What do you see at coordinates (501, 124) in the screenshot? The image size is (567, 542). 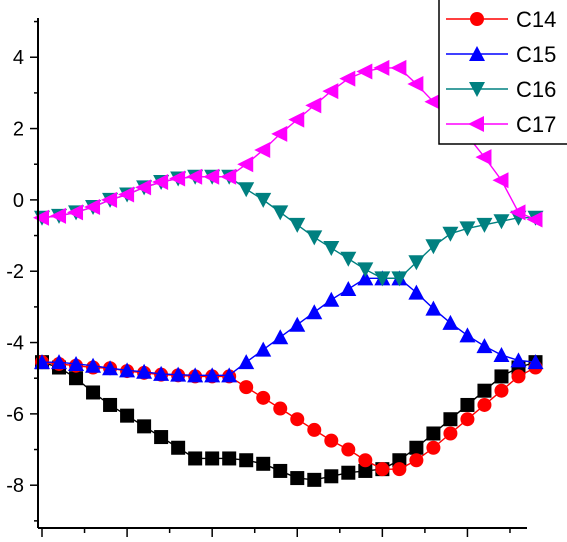 I see `legend-item-c17: C17` at bounding box center [501, 124].